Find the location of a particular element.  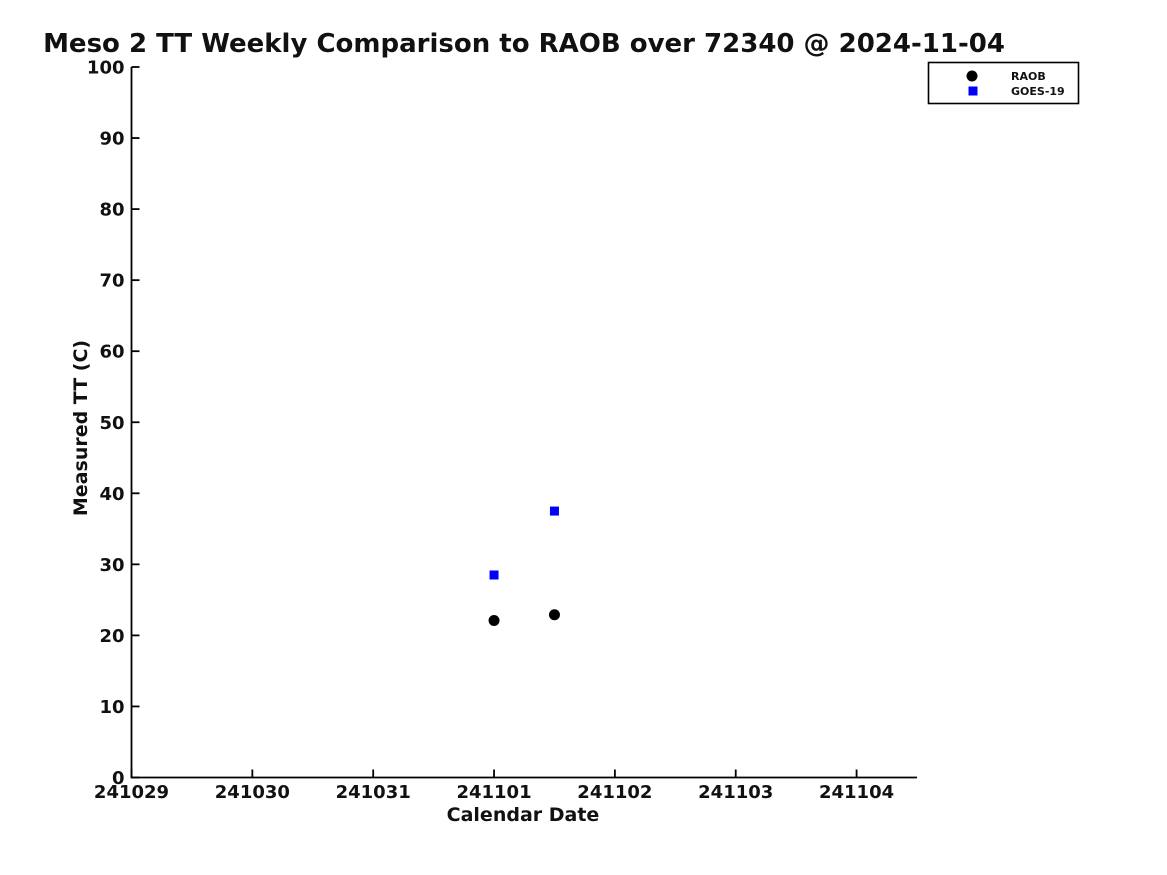

y-tick-label: 20 is located at coordinates (111, 636).